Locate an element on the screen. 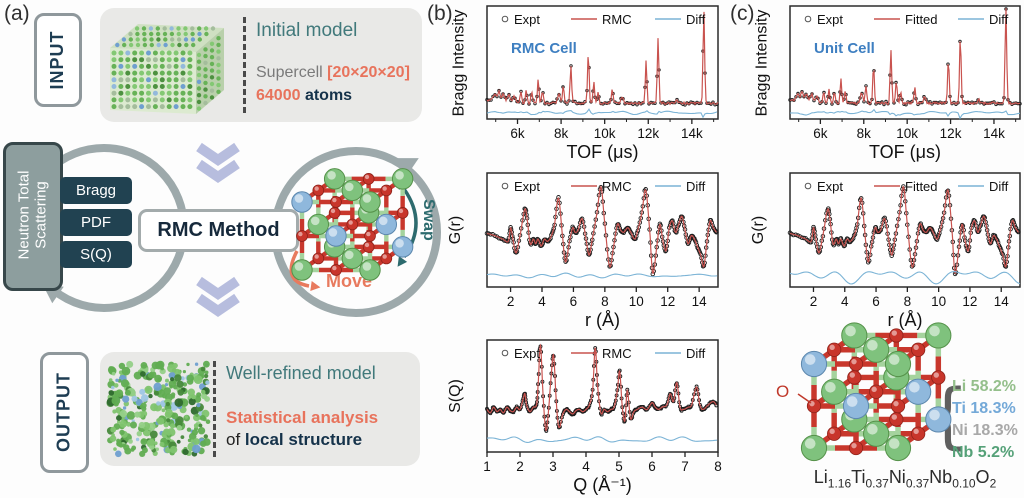 The image size is (1024, 498). neutron-scattering-label: Neutron Total Scattering is located at coordinates (32, 215).